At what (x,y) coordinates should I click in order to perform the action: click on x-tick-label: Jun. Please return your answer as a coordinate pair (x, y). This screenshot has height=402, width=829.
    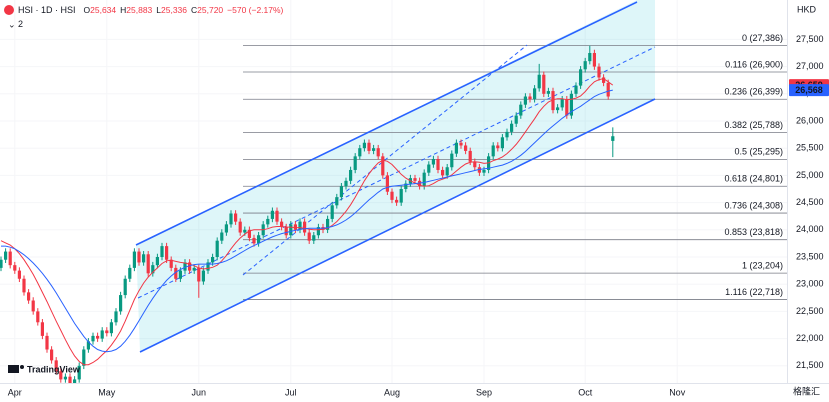
    Looking at the image, I should click on (199, 392).